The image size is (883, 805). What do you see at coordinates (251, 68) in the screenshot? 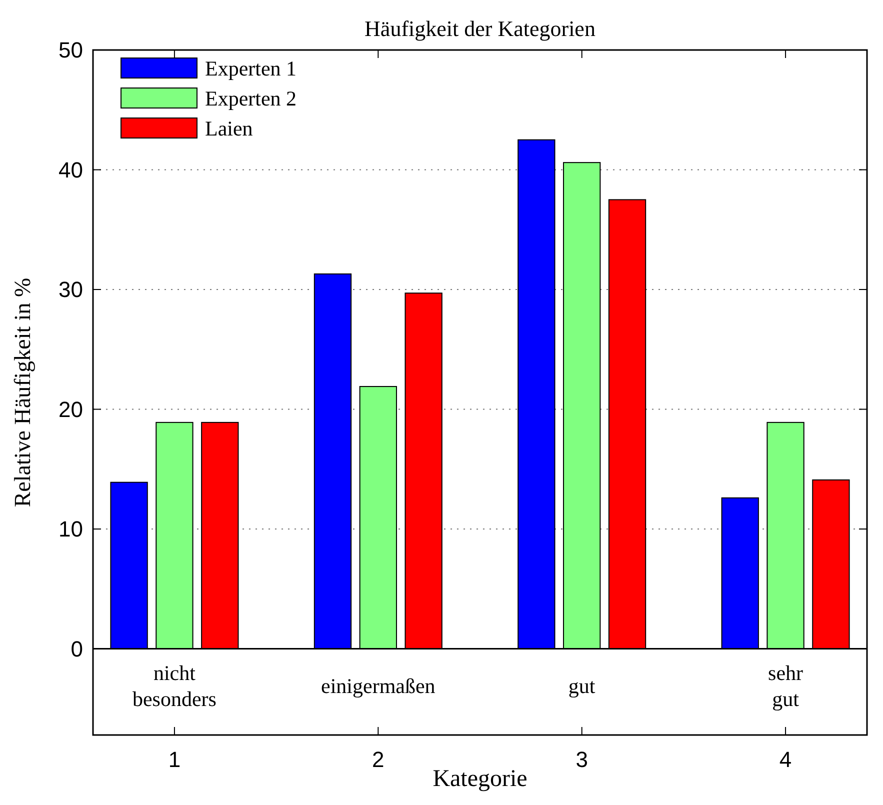
I see `legend-label: Experten 1` at bounding box center [251, 68].